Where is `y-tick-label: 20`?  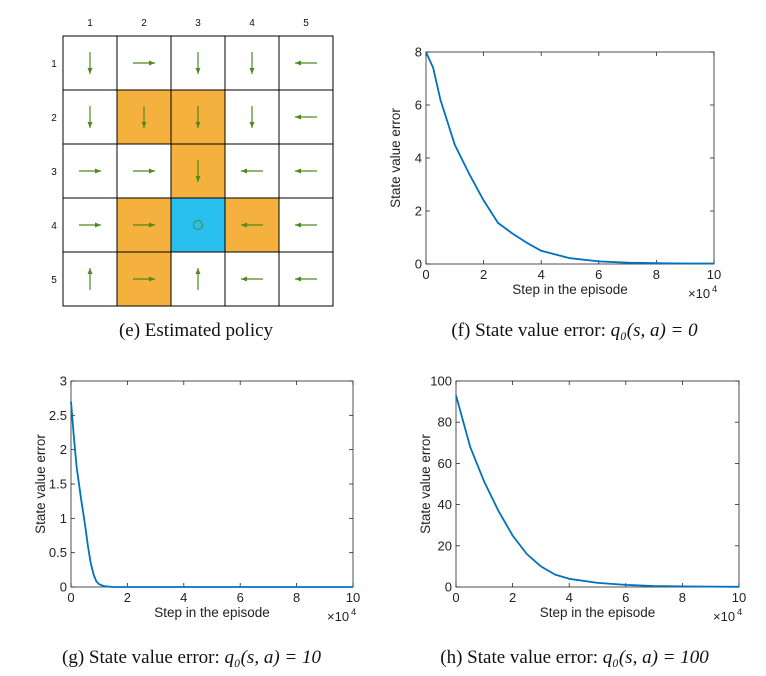 y-tick-label: 20 is located at coordinates (445, 545).